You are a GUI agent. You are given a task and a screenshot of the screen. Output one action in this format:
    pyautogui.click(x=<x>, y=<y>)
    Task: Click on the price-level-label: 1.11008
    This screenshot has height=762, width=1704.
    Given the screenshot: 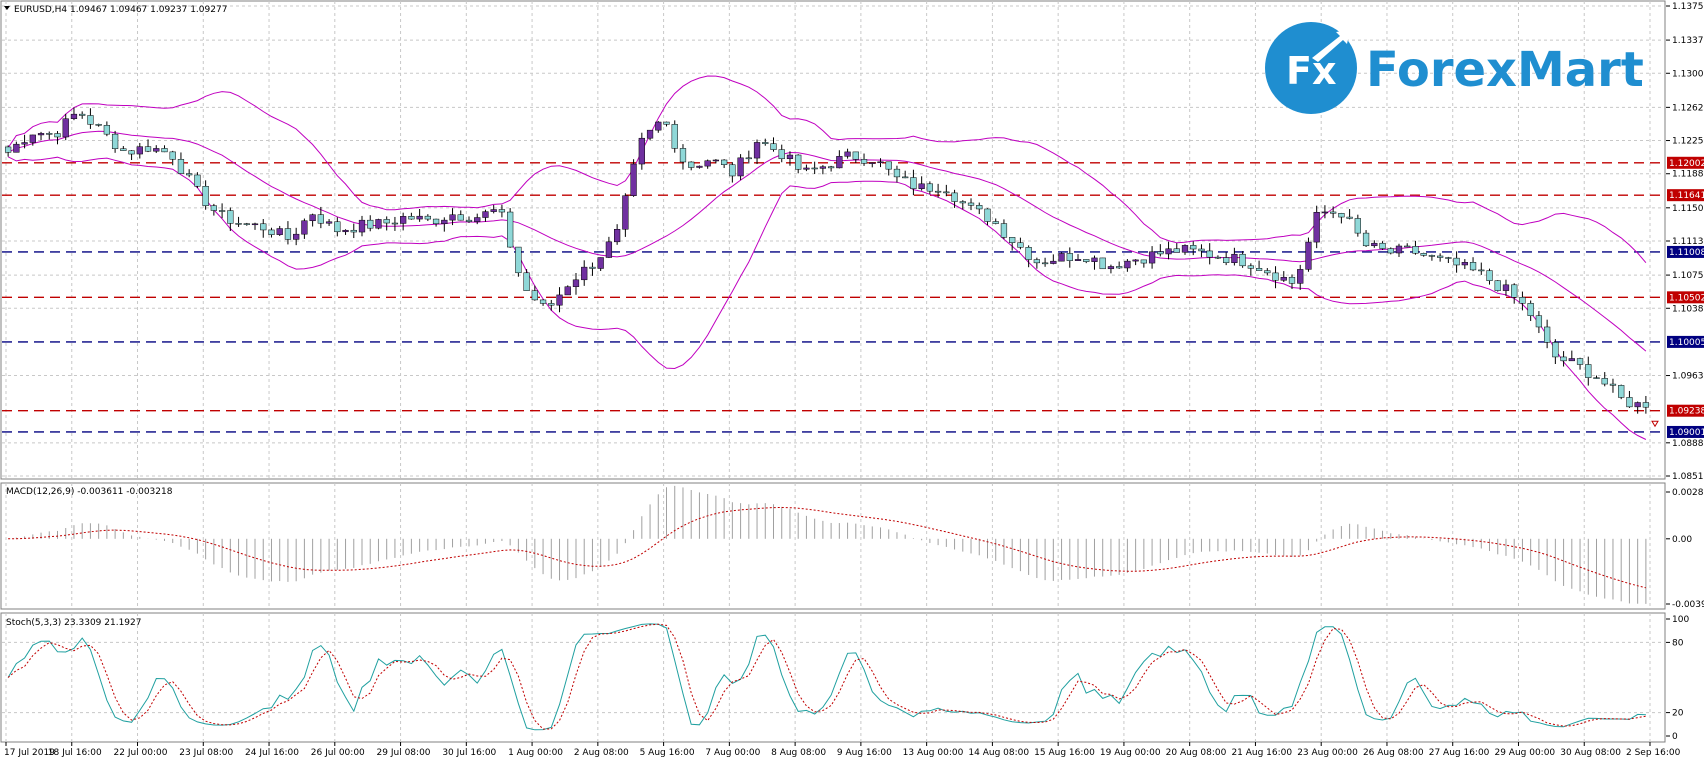 What is the action you would take?
    pyautogui.click(x=1686, y=253)
    